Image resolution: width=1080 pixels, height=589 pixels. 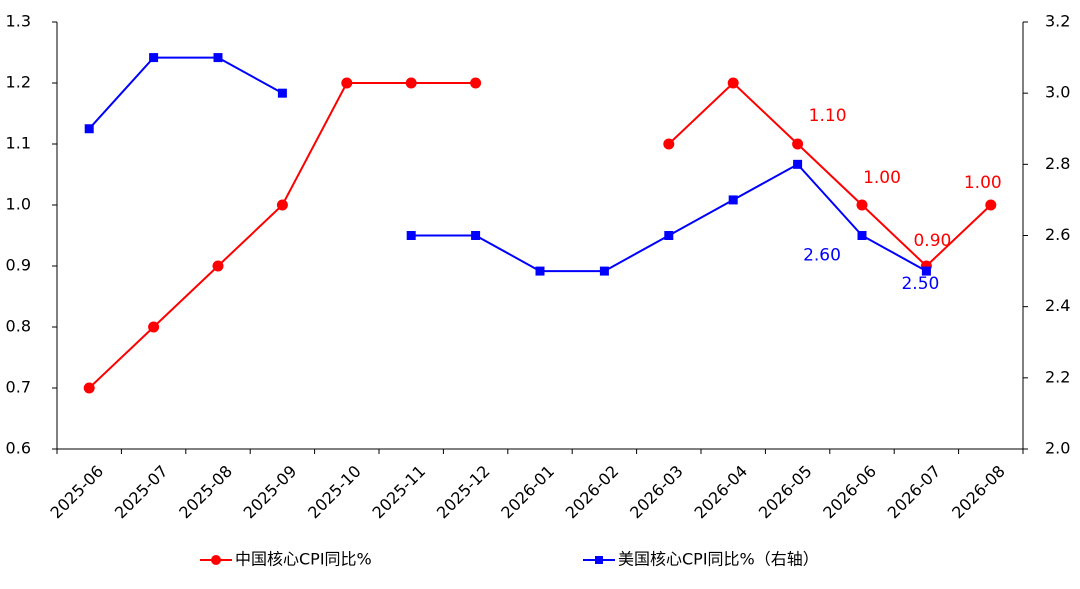 What do you see at coordinates (1057, 163) in the screenshot?
I see `y2-tick-label: 2.8` at bounding box center [1057, 163].